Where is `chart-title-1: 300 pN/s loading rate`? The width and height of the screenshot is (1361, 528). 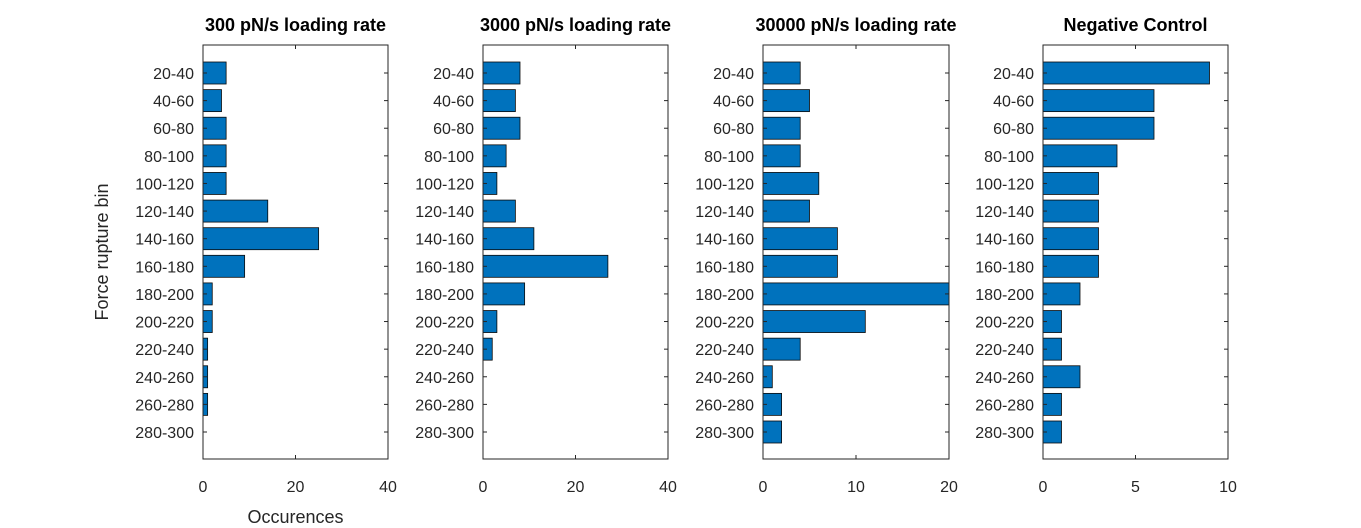
chart-title-1: 300 pN/s loading rate is located at coordinates (295, 25).